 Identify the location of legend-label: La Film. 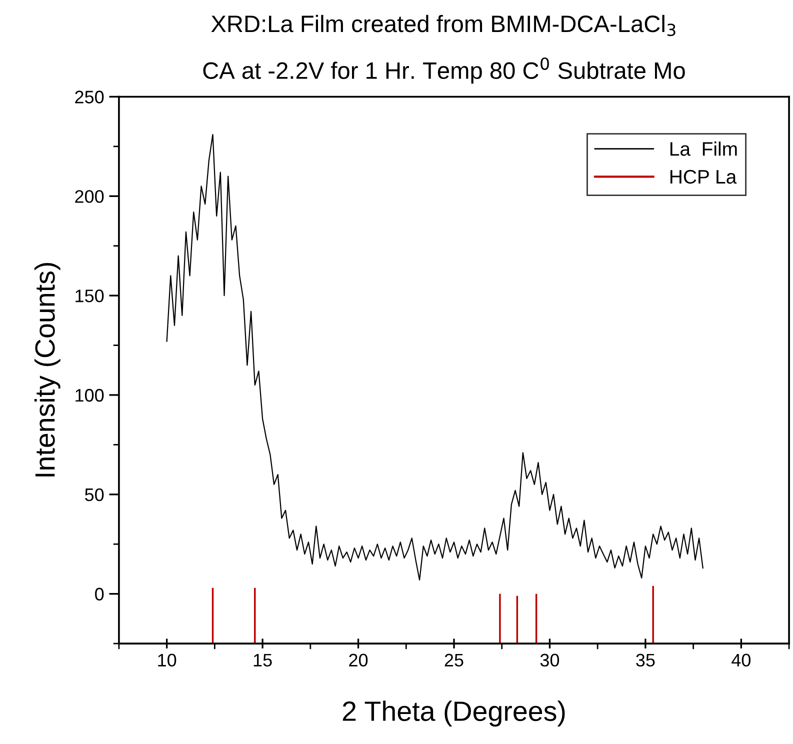
(703, 149).